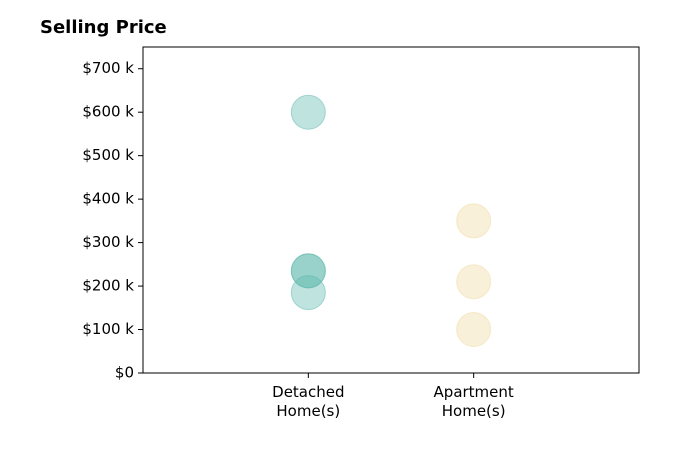 This screenshot has height=466, width=679. Describe the element at coordinates (308, 401) in the screenshot. I see `x-tick-label: Detached Home(s)` at that location.